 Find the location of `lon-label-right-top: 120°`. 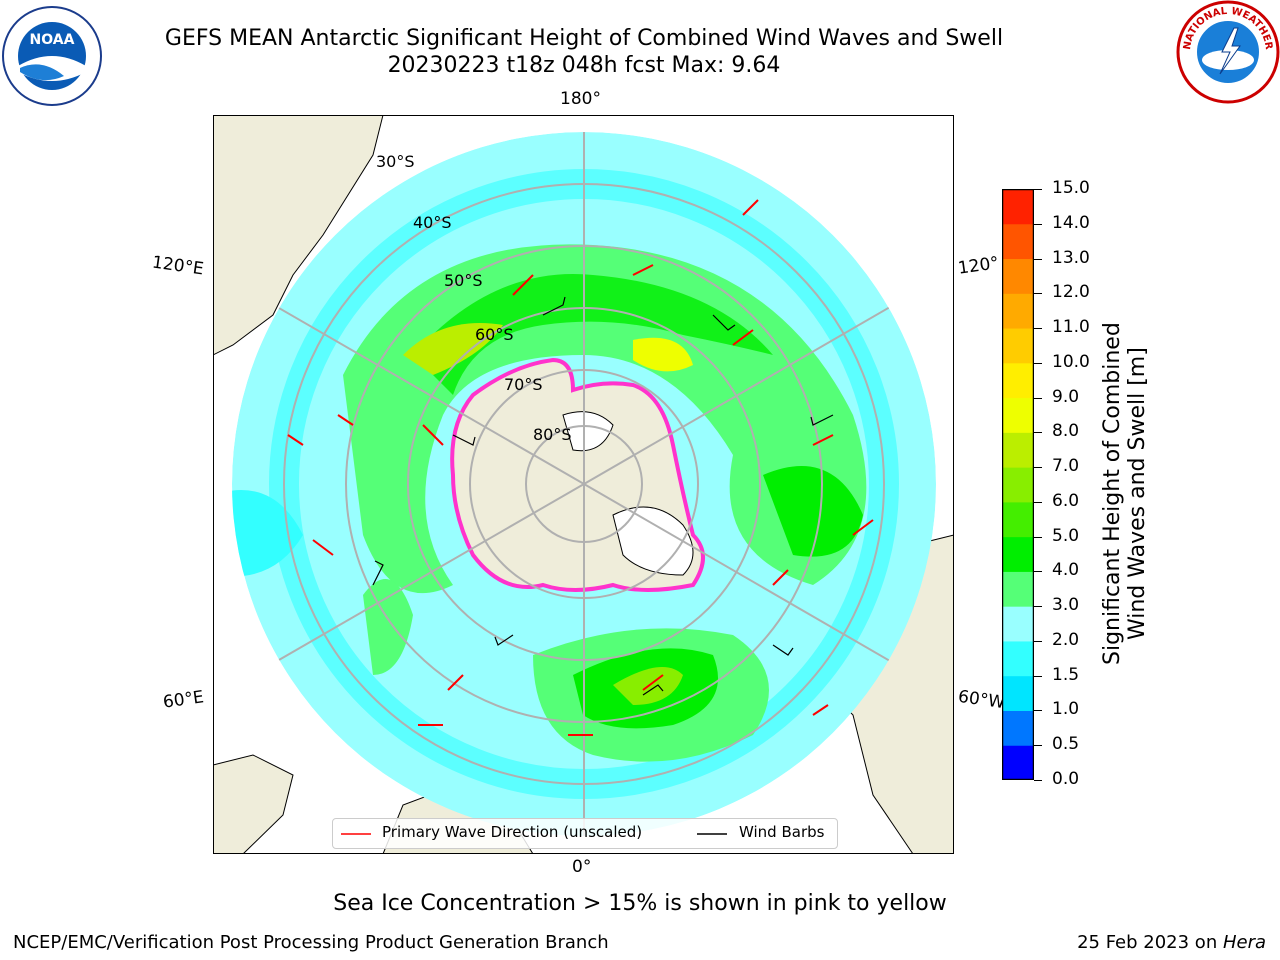

lon-label-right-top: 120° is located at coordinates (978, 266).